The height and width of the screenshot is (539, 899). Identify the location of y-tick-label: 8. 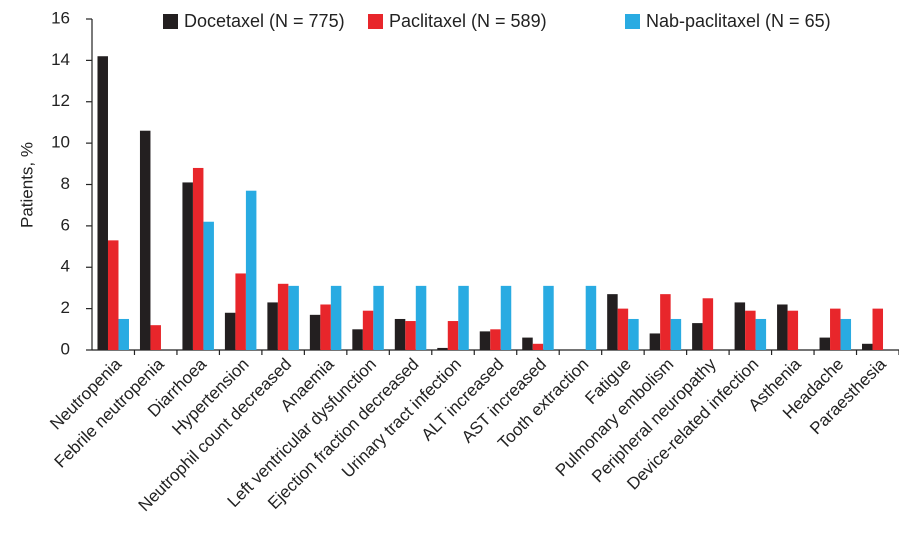
(65, 183).